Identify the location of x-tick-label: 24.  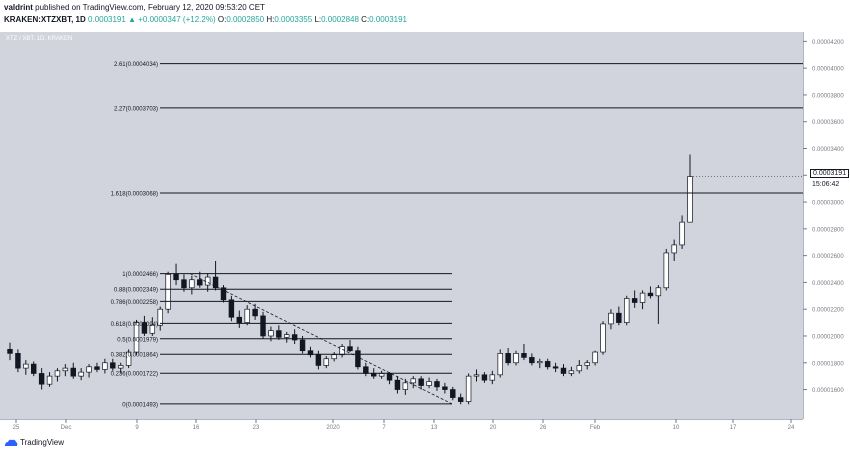
(791, 428).